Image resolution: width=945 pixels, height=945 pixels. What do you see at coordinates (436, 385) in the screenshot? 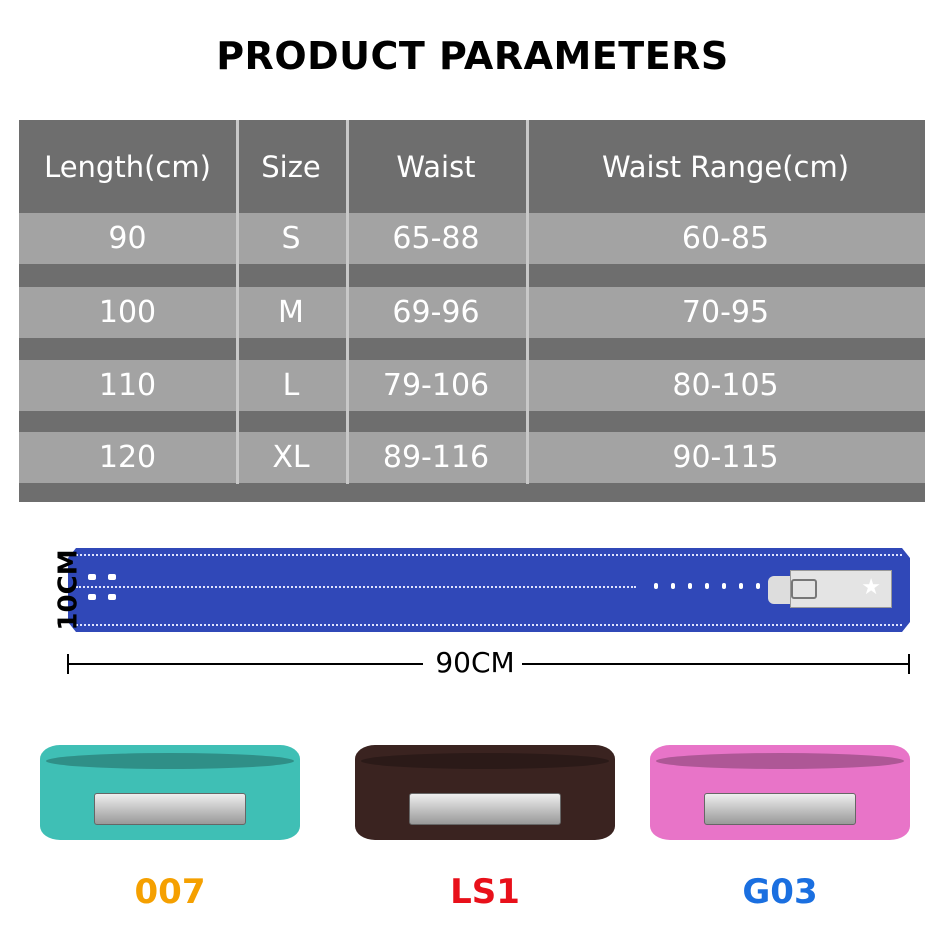
I see `table-cell: 79-106` at bounding box center [436, 385].